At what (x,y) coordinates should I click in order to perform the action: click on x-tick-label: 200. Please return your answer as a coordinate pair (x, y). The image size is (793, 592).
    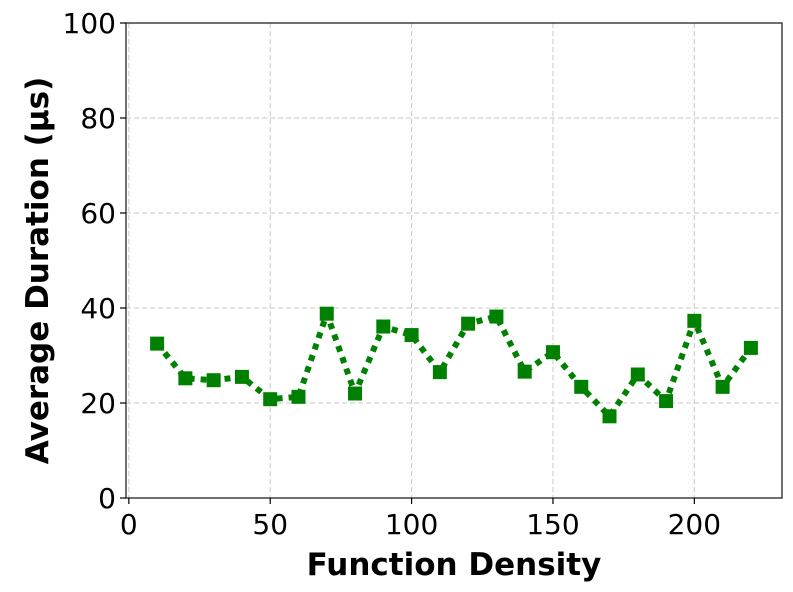
    Looking at the image, I should click on (694, 524).